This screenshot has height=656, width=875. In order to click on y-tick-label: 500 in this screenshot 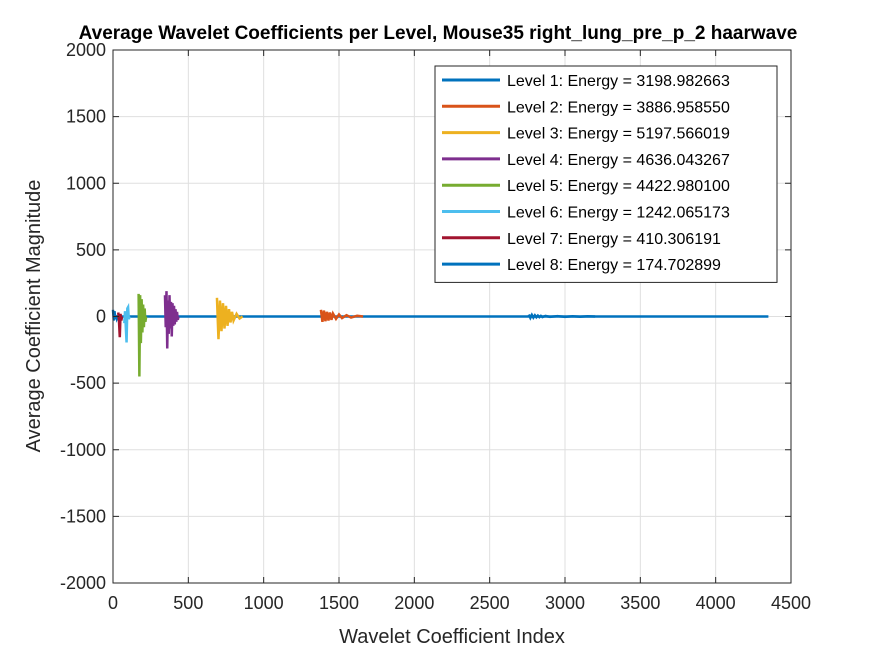, I will do `click(91, 250)`.